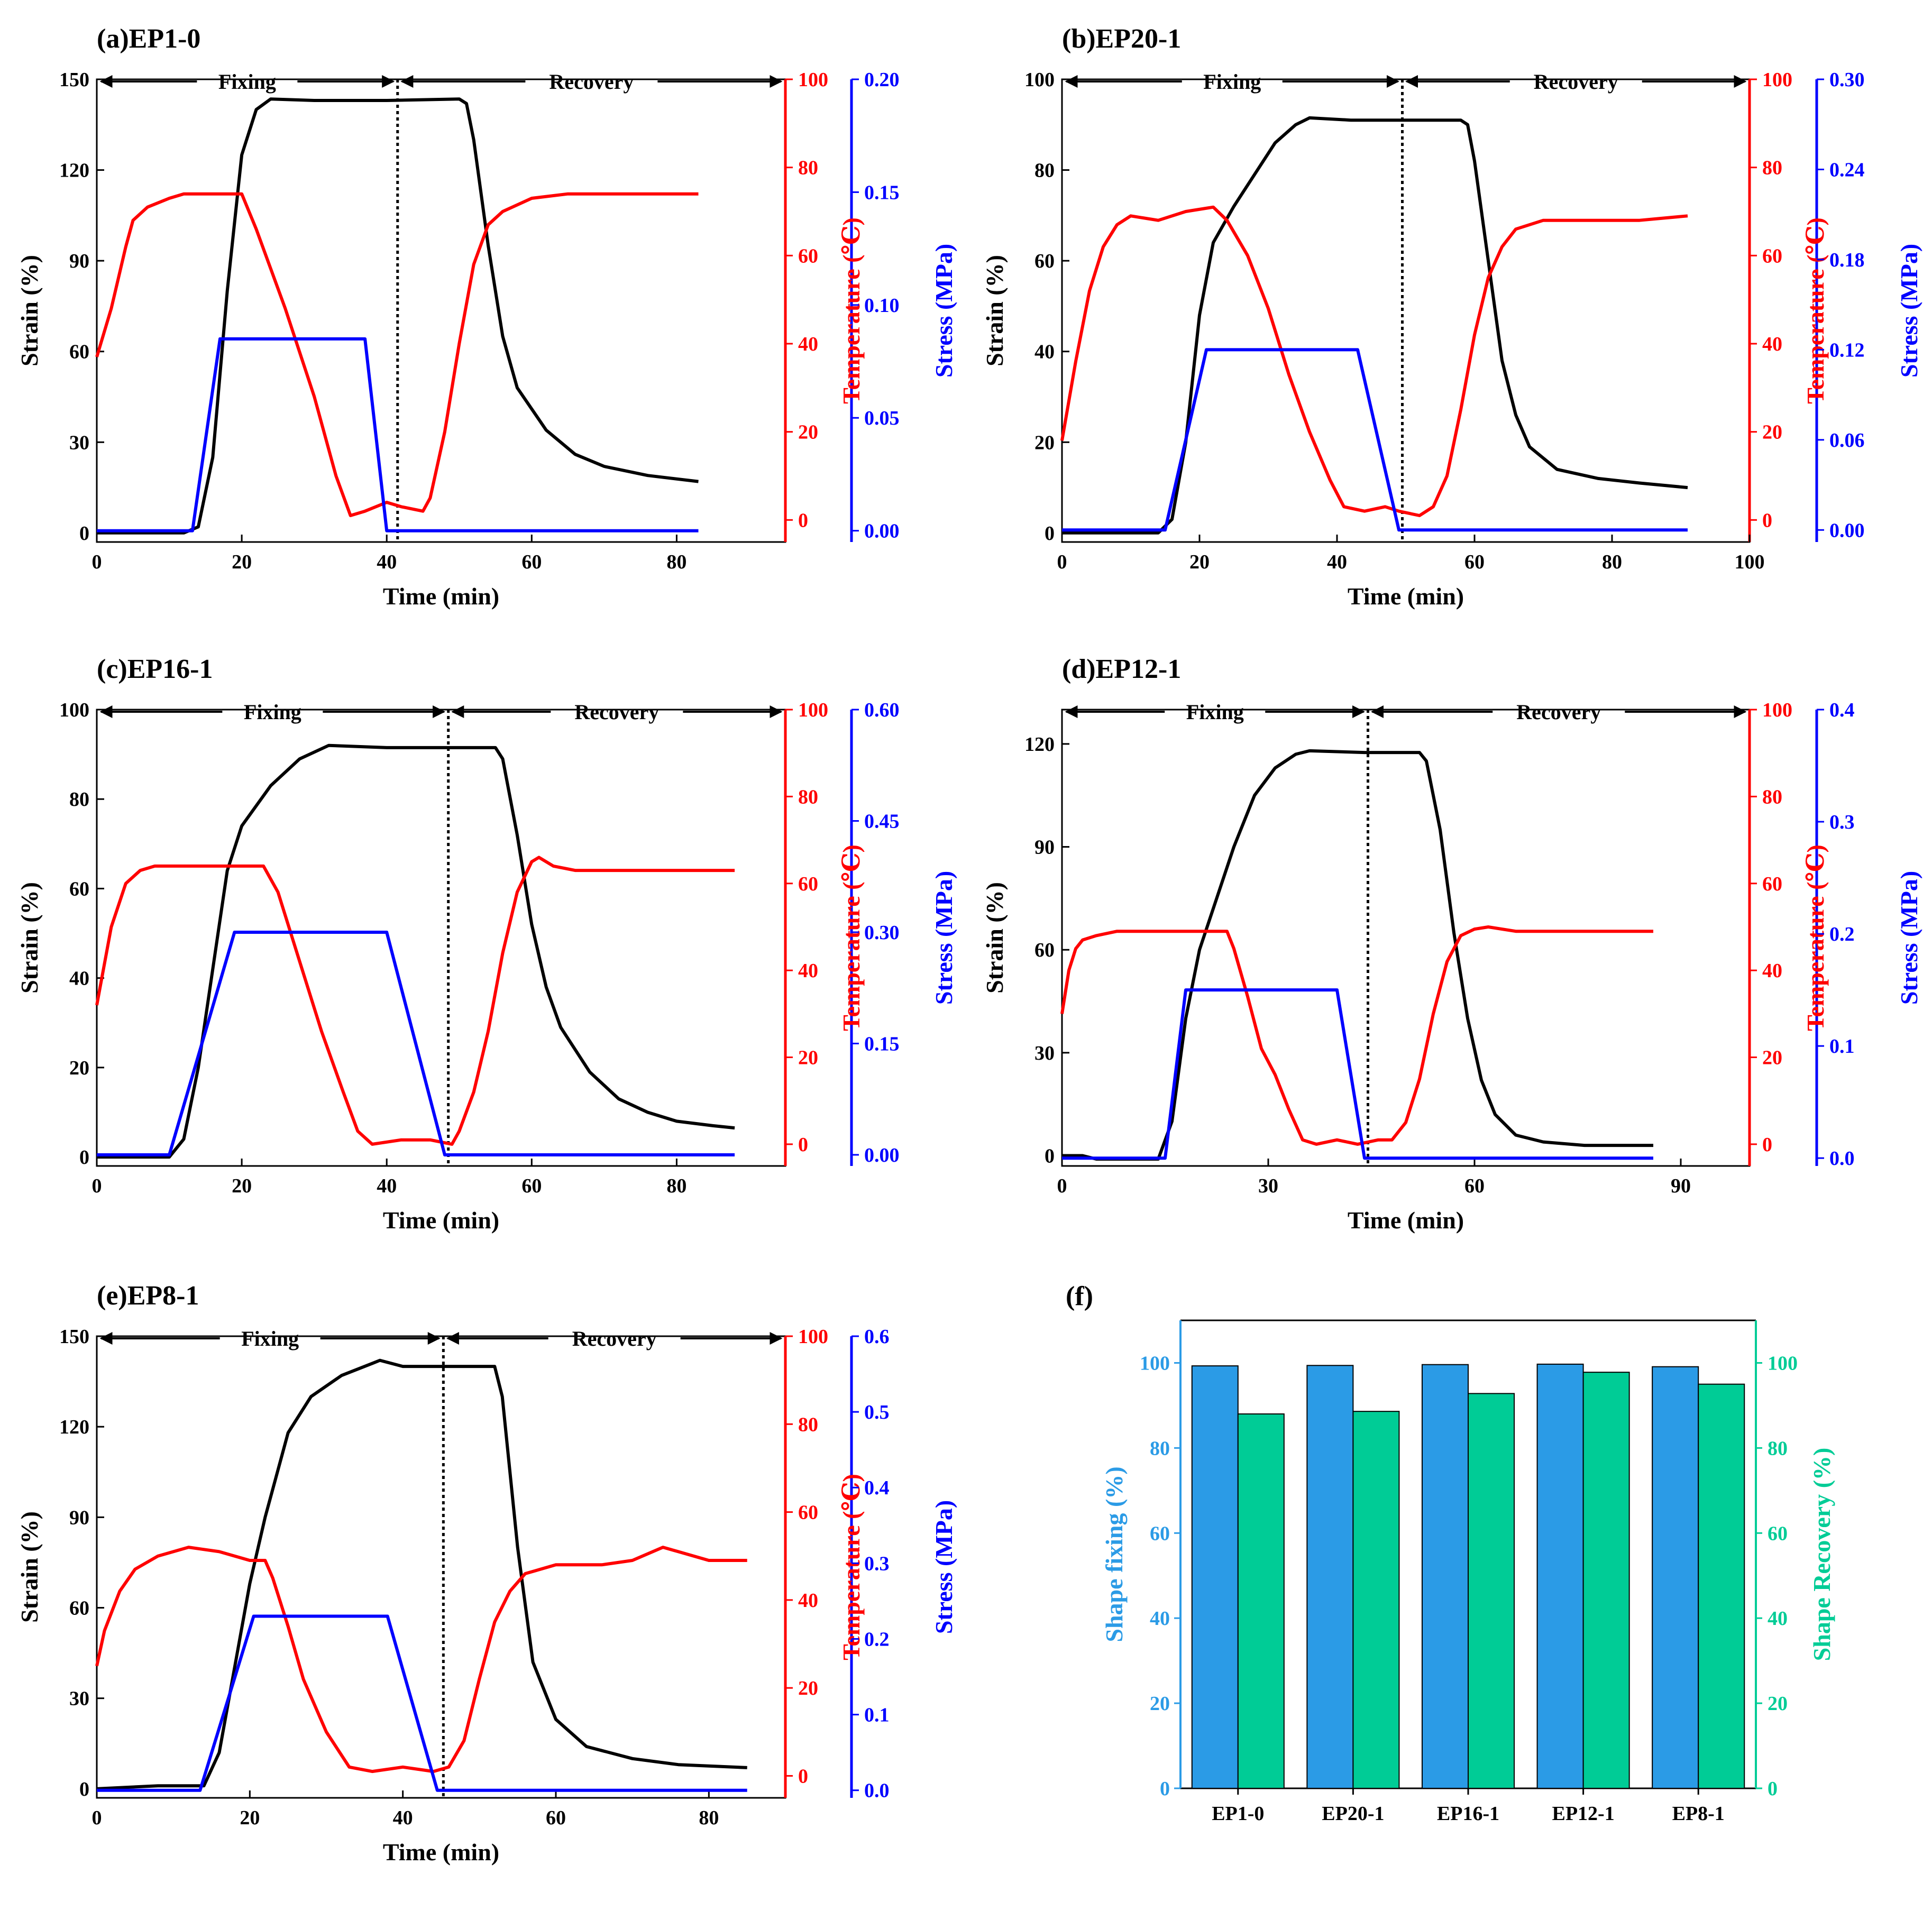 Image resolution: width=1932 pixels, height=1911 pixels. Describe the element at coordinates (1114, 1554) in the screenshot. I see `shape-fixing-axis-label: Shape fixing (%)` at that location.